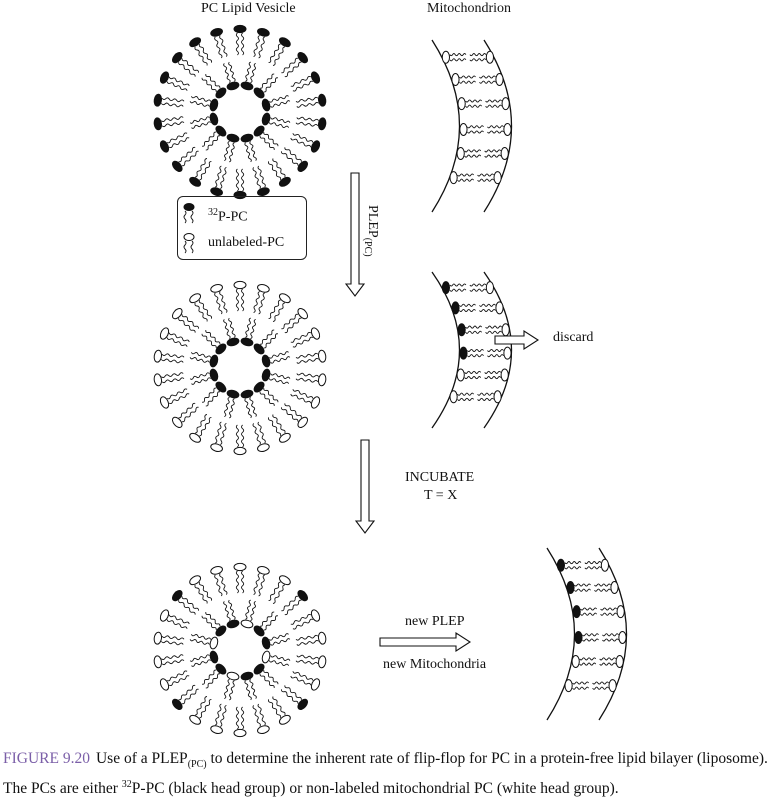 Image resolution: width=783 pixels, height=799 pixels. What do you see at coordinates (365, 486) in the screenshot?
I see `incubate-down-arrow` at bounding box center [365, 486].